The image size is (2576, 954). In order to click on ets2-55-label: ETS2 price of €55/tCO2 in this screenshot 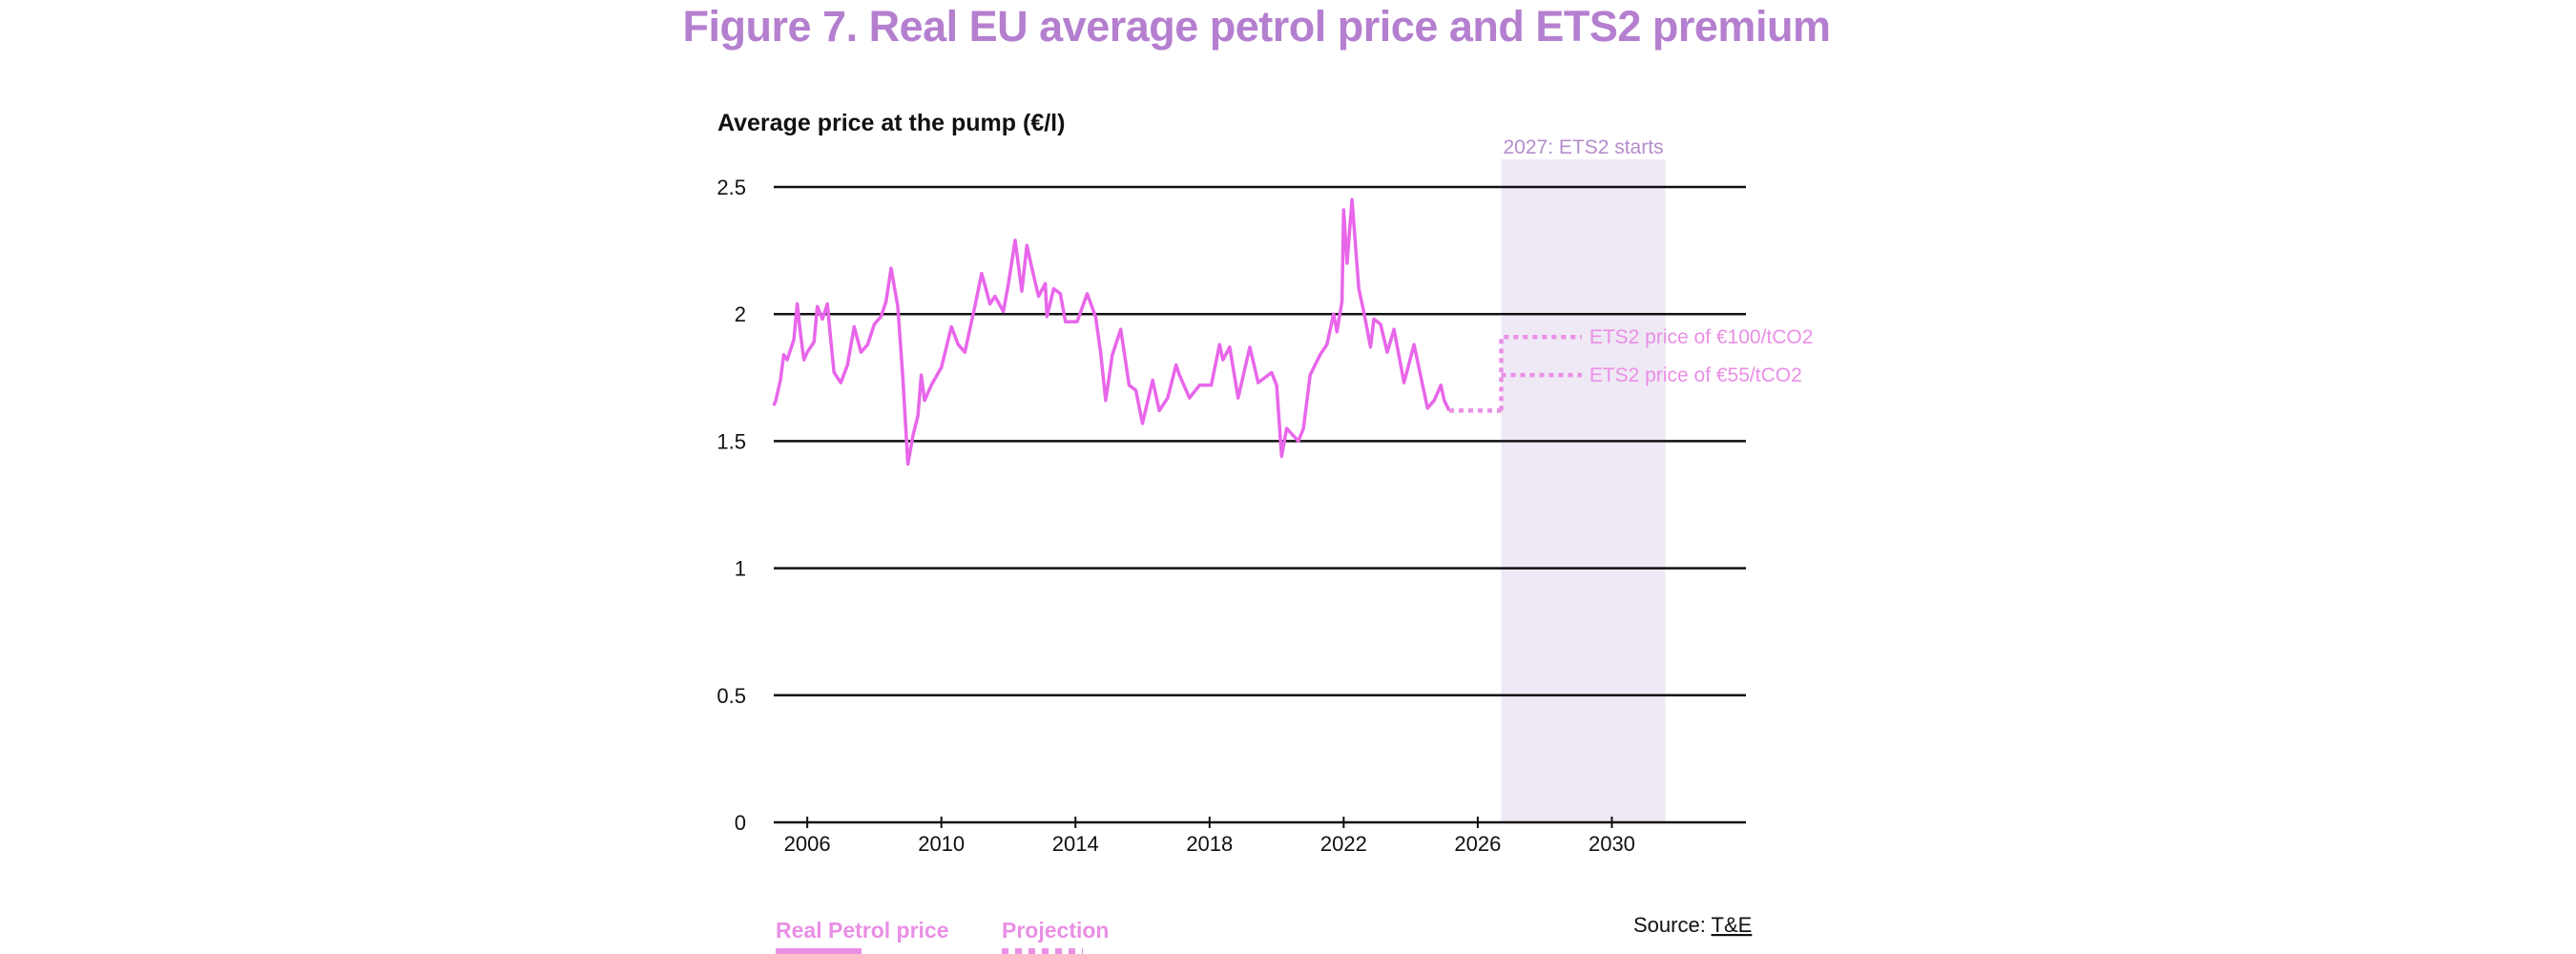, I will do `click(1695, 375)`.